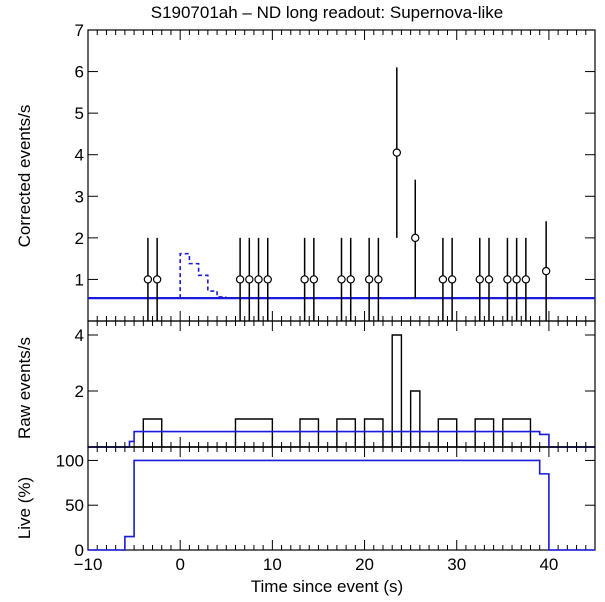 The height and width of the screenshot is (602, 605). Describe the element at coordinates (548, 564) in the screenshot. I see `x-tick-label: 40` at that location.